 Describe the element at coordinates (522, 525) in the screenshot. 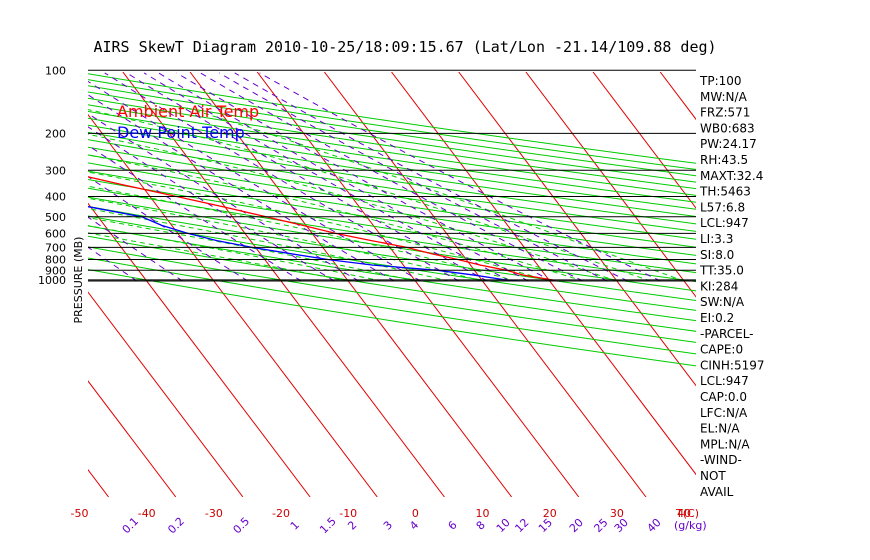

I see `mixing-ratio-tick-label: 12` at that location.